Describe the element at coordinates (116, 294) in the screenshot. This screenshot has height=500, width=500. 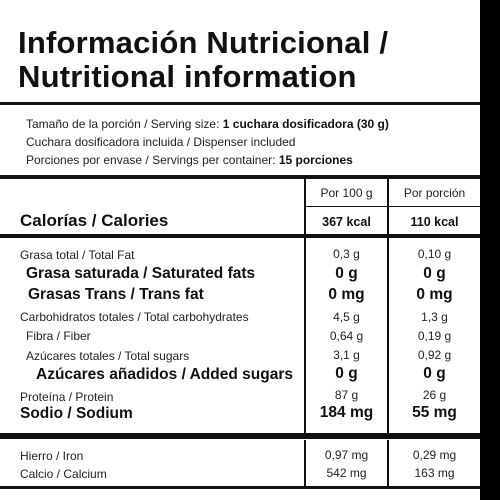
I see `nutrient-label: Grasas Trans / Trans fat` at that location.